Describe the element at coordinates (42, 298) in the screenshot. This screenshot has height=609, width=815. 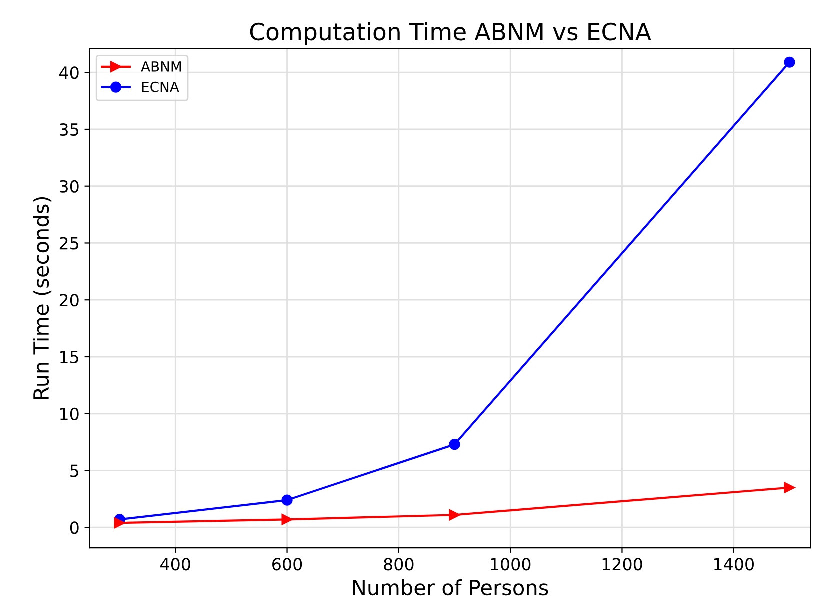
I see `y-axis-title: Run Time (seconds)` at that location.